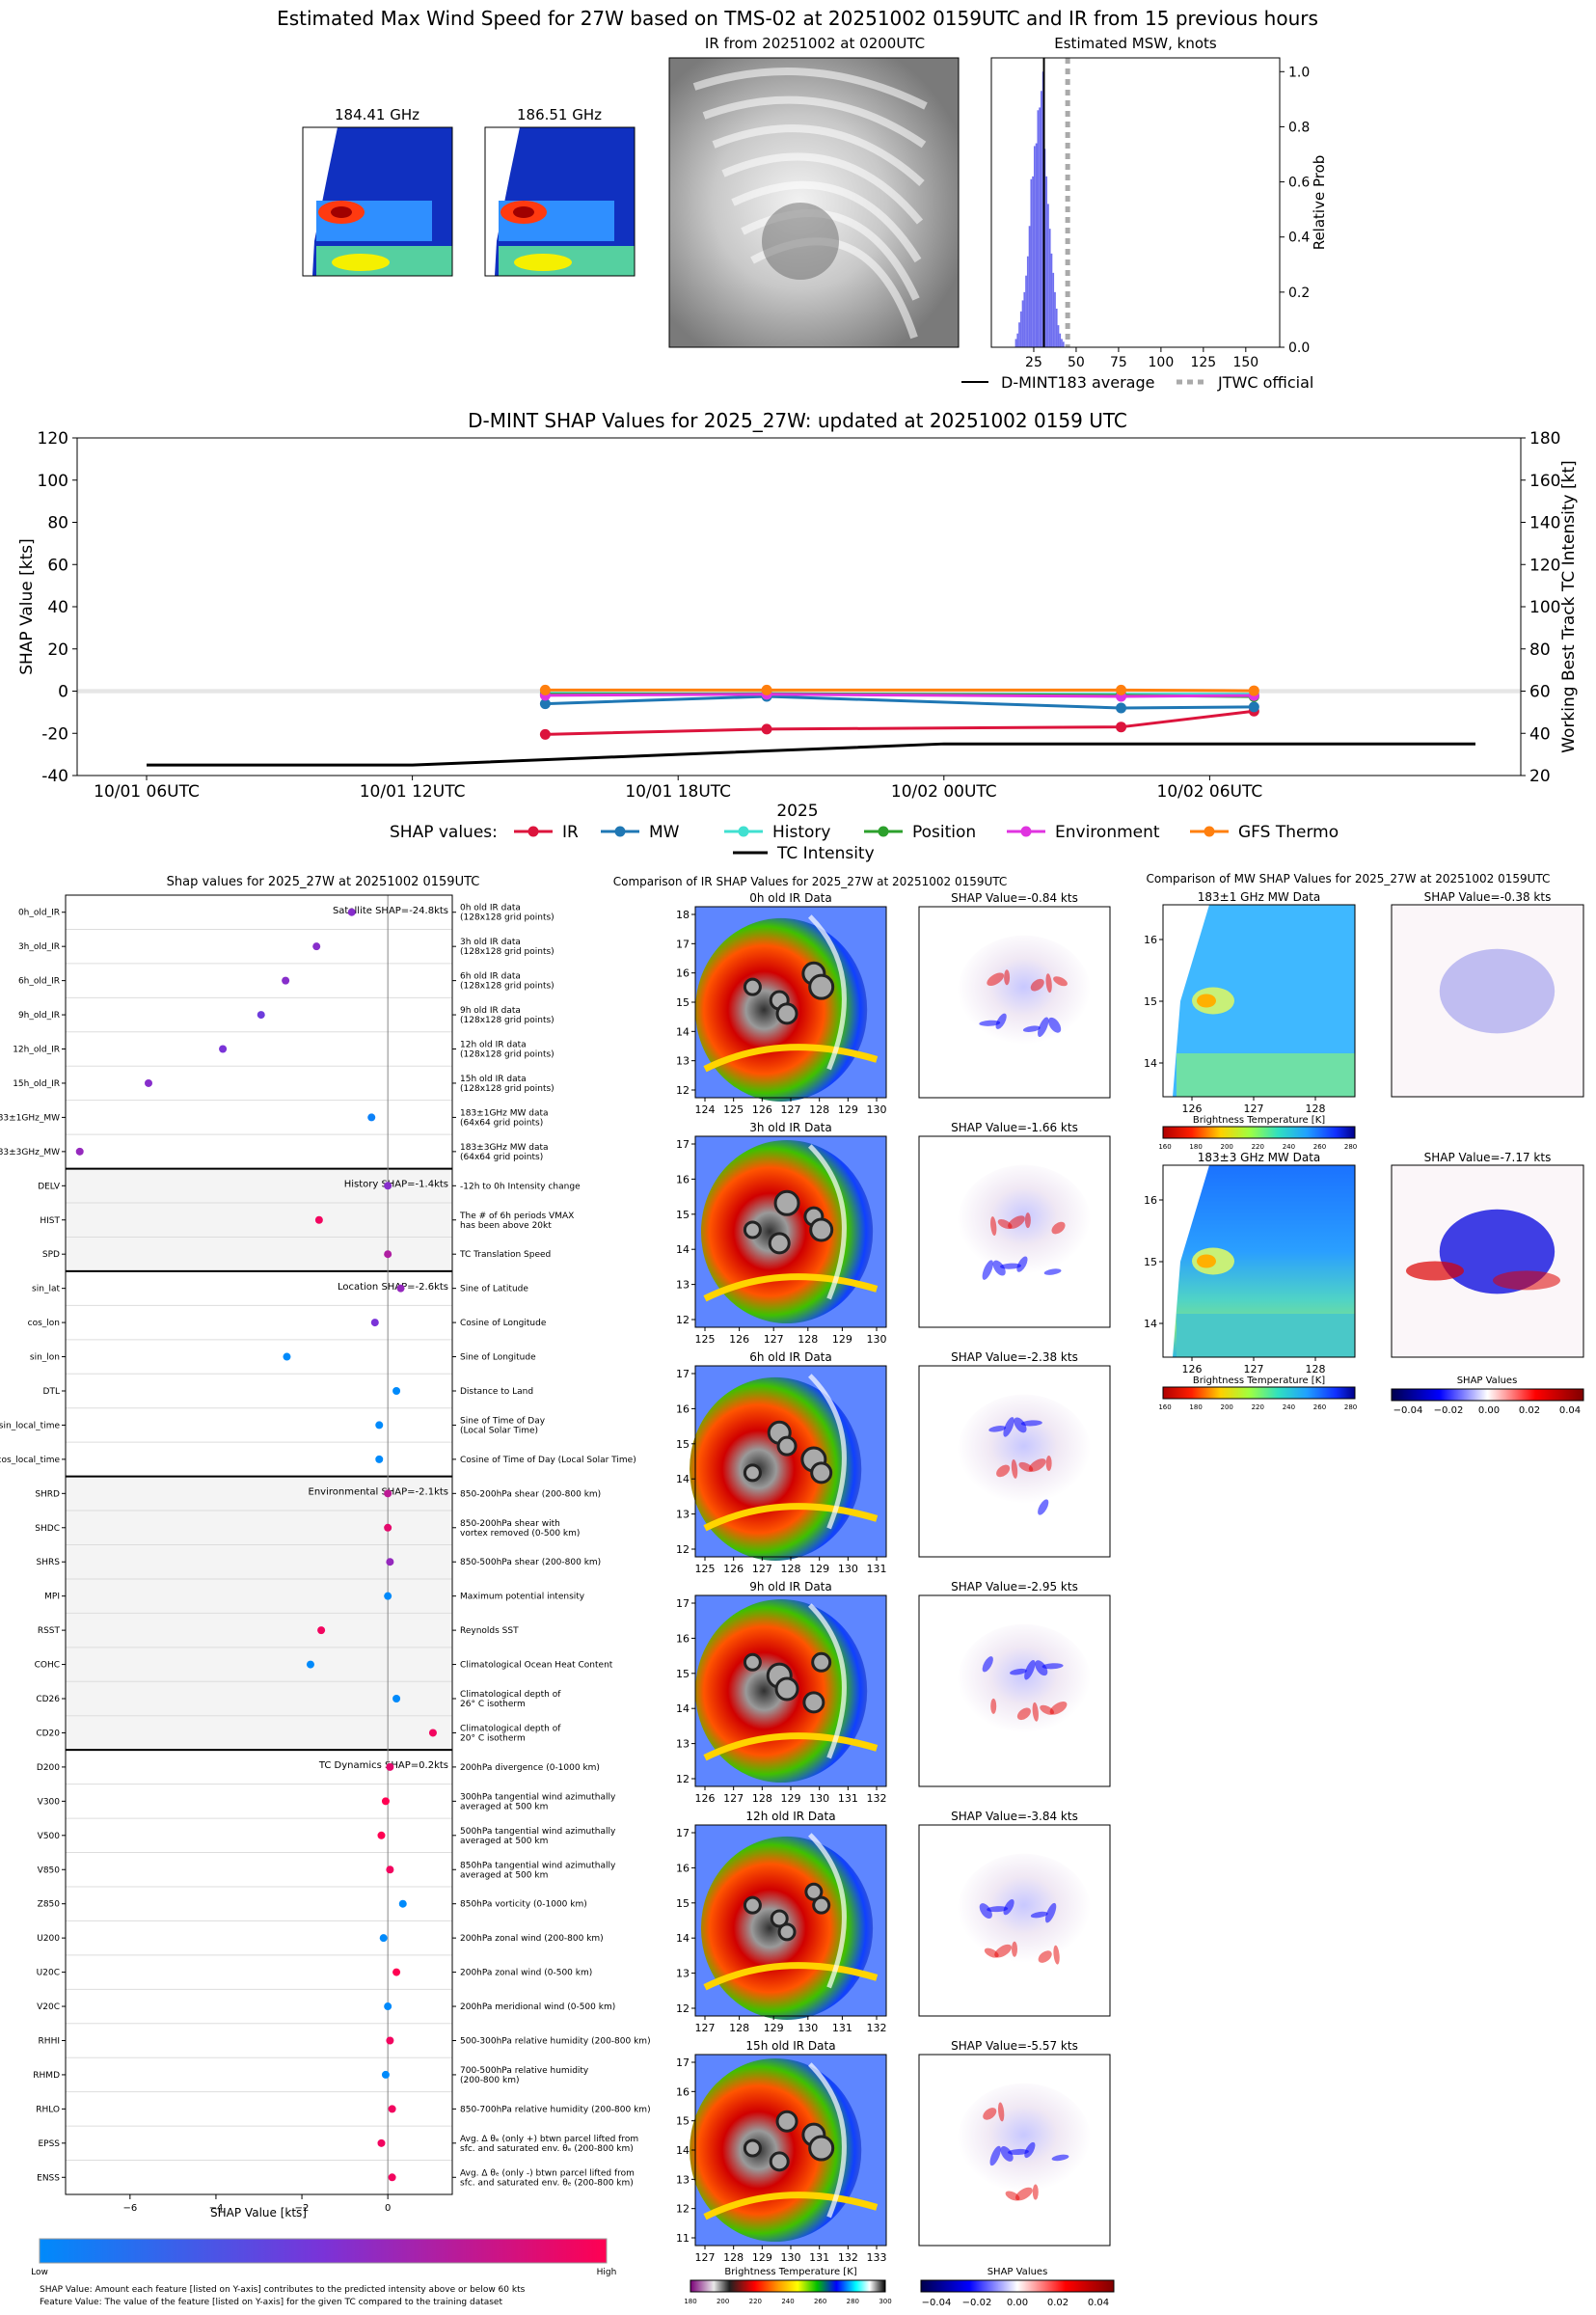 The height and width of the screenshot is (2315, 1596). What do you see at coordinates (547, 2183) in the screenshot?
I see `feature-desc: sfc. and saturated env. θₑ (200-800 km)` at bounding box center [547, 2183].